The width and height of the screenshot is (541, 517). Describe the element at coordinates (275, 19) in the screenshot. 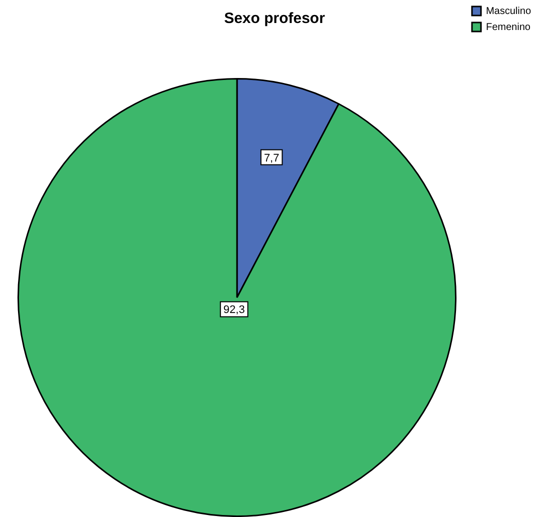

I see `chart-title: Sexo profesor` at that location.